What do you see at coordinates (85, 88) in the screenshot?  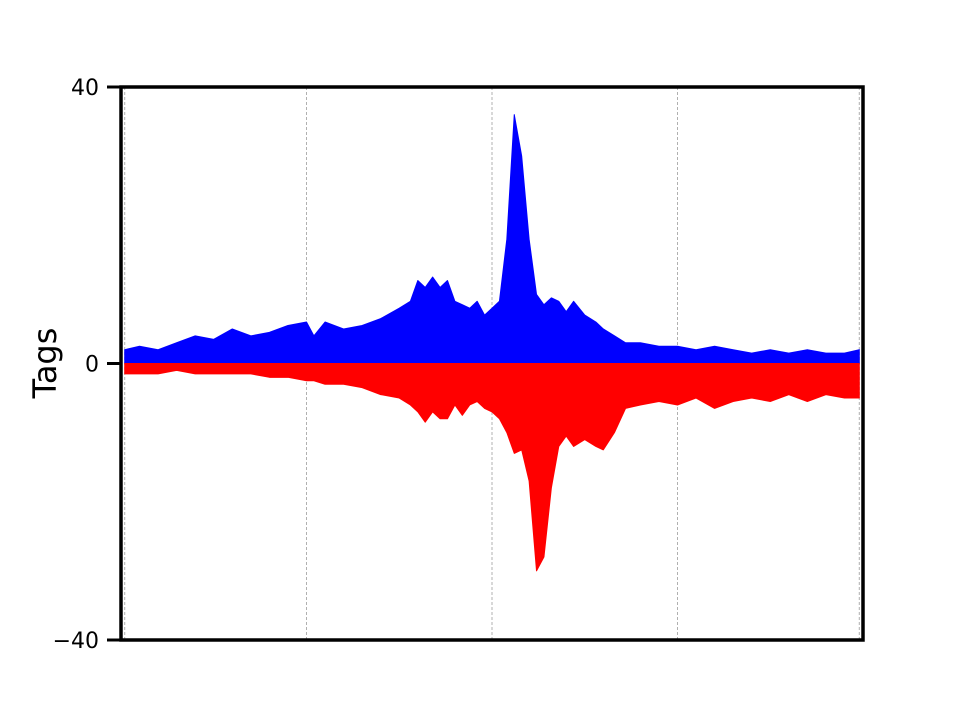 I see `y-tick-label-0: 40` at bounding box center [85, 88].